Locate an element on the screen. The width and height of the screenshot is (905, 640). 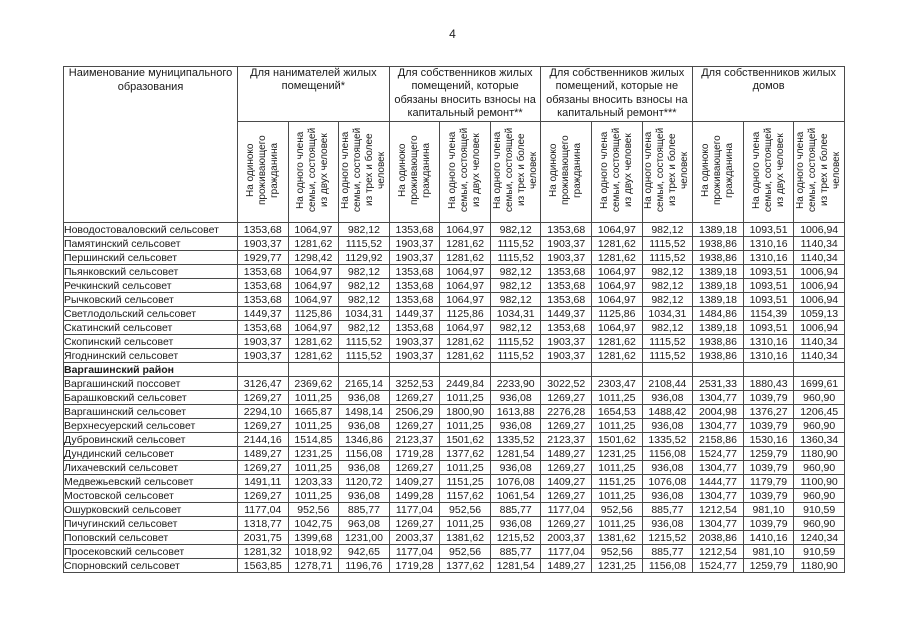
column-group-tenants: Для нанимателей жилых помещений* is located at coordinates (313, 94).